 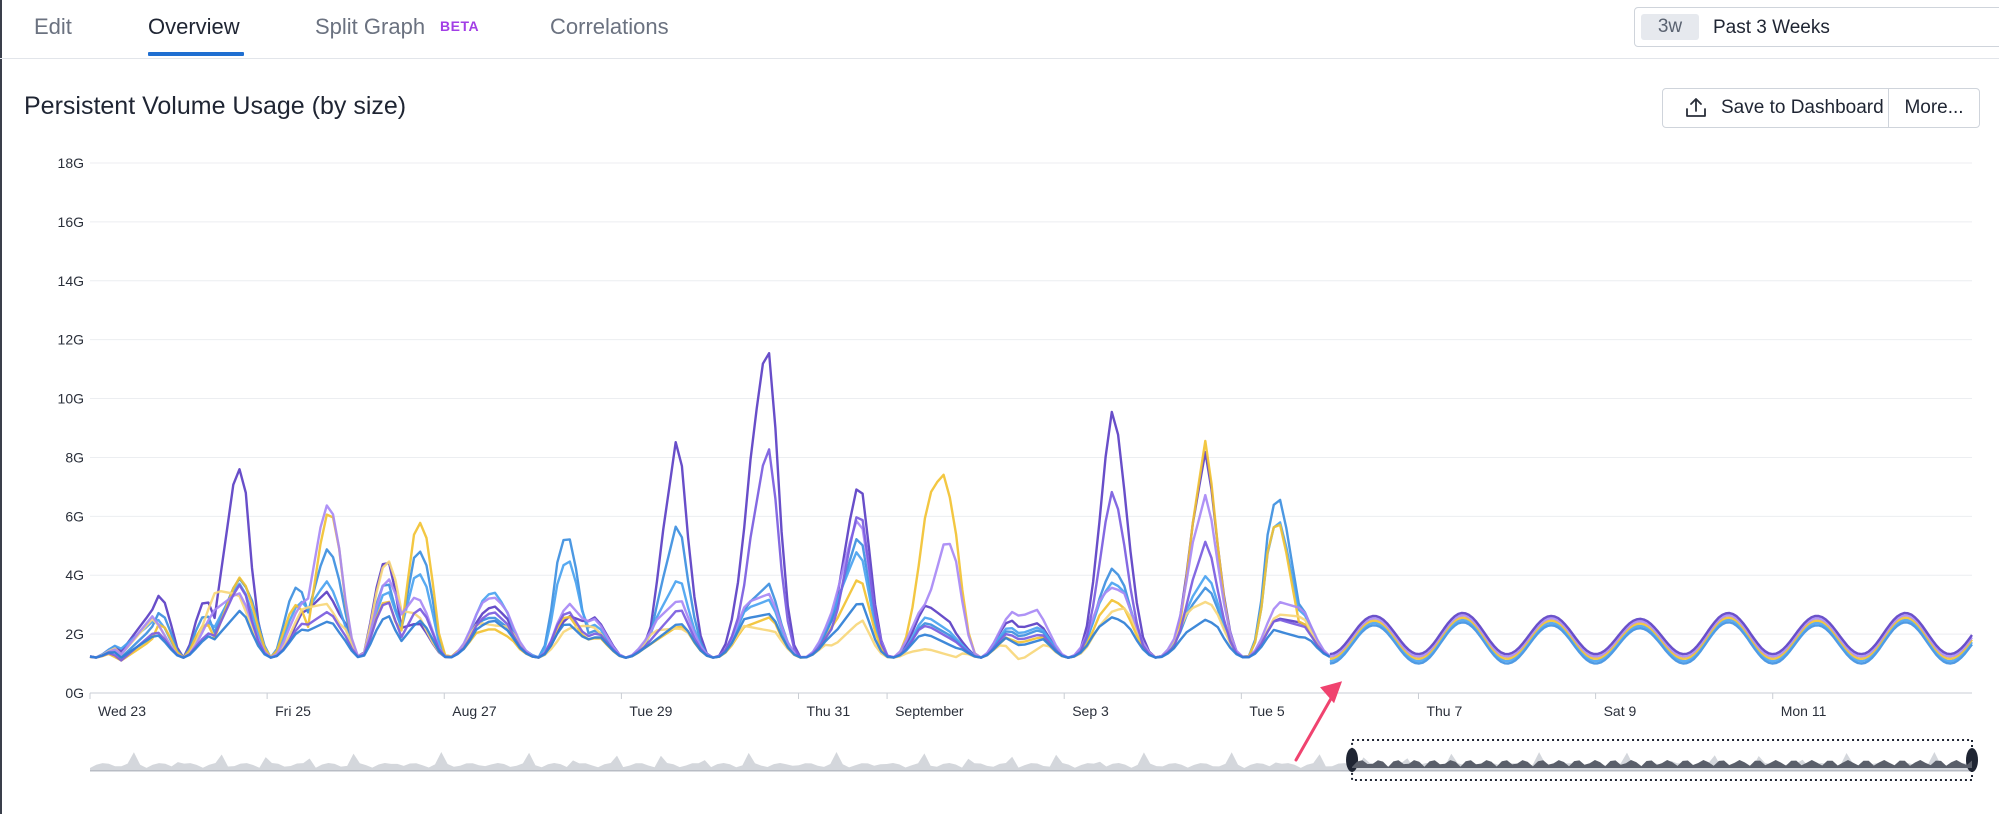 I want to click on y-tick-label: 10G, so click(x=71, y=399).